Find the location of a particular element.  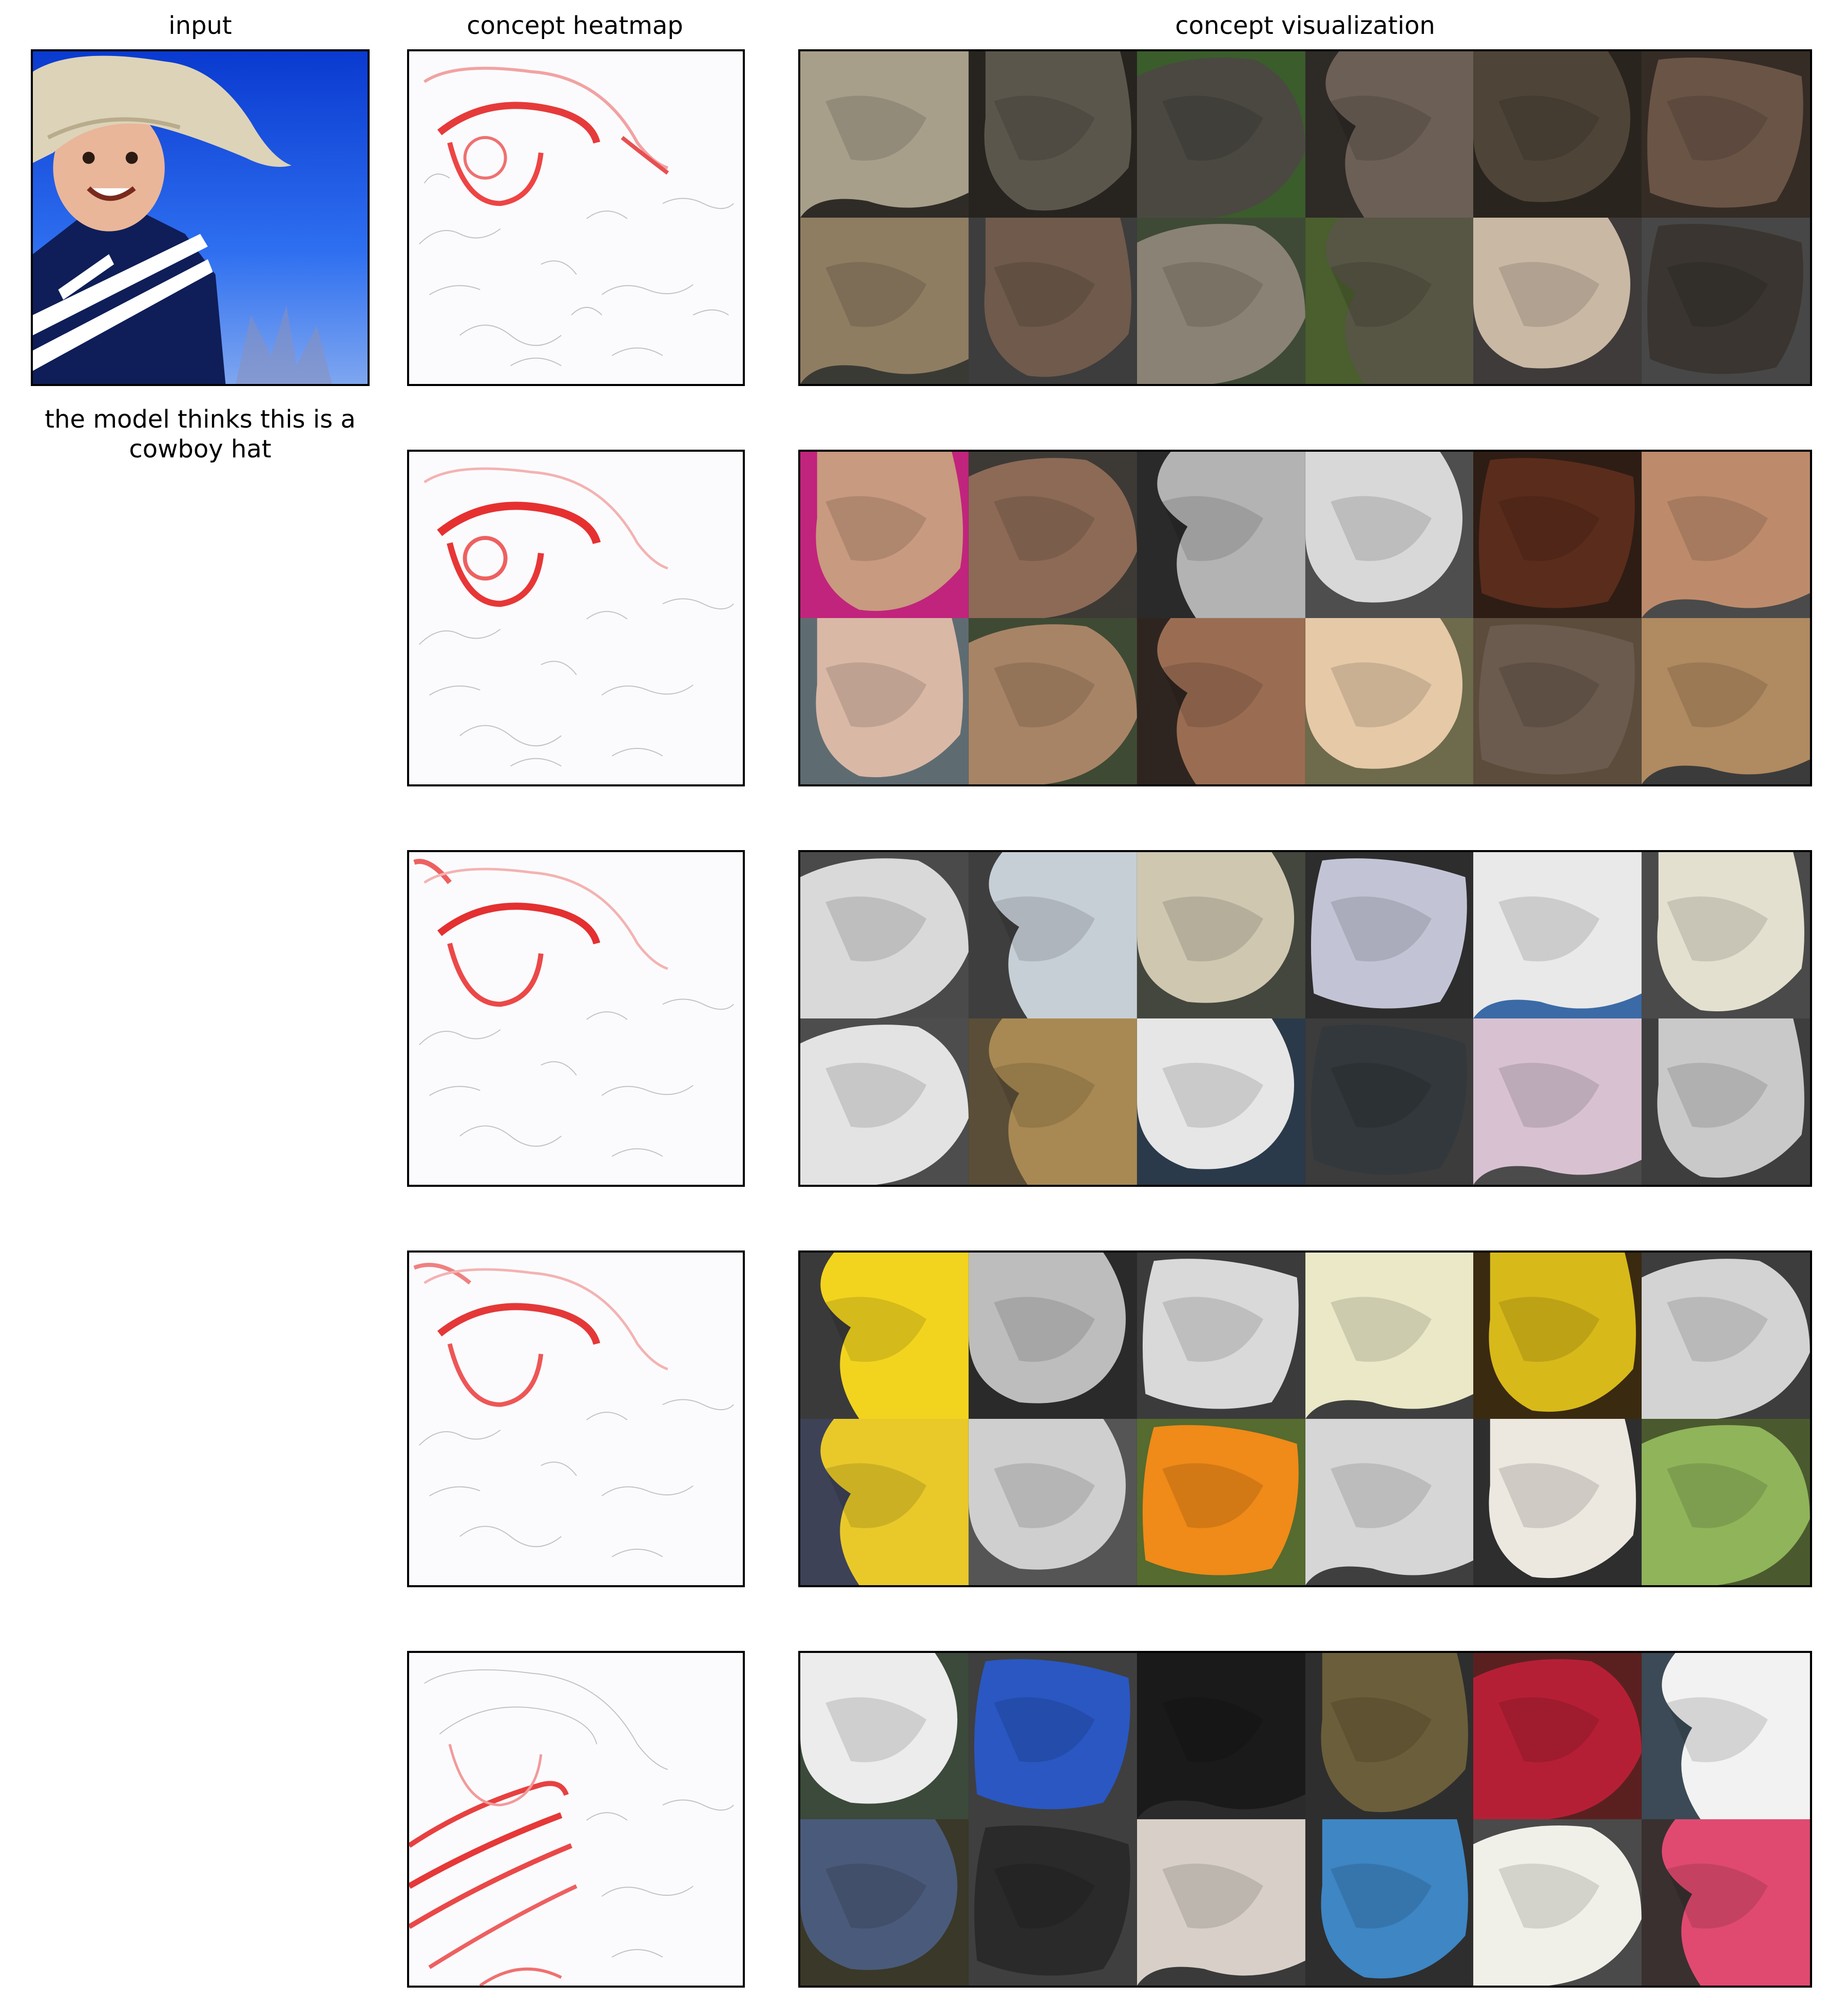

prediction-caption: the model thinks this is a cowboy hat is located at coordinates (200, 434).